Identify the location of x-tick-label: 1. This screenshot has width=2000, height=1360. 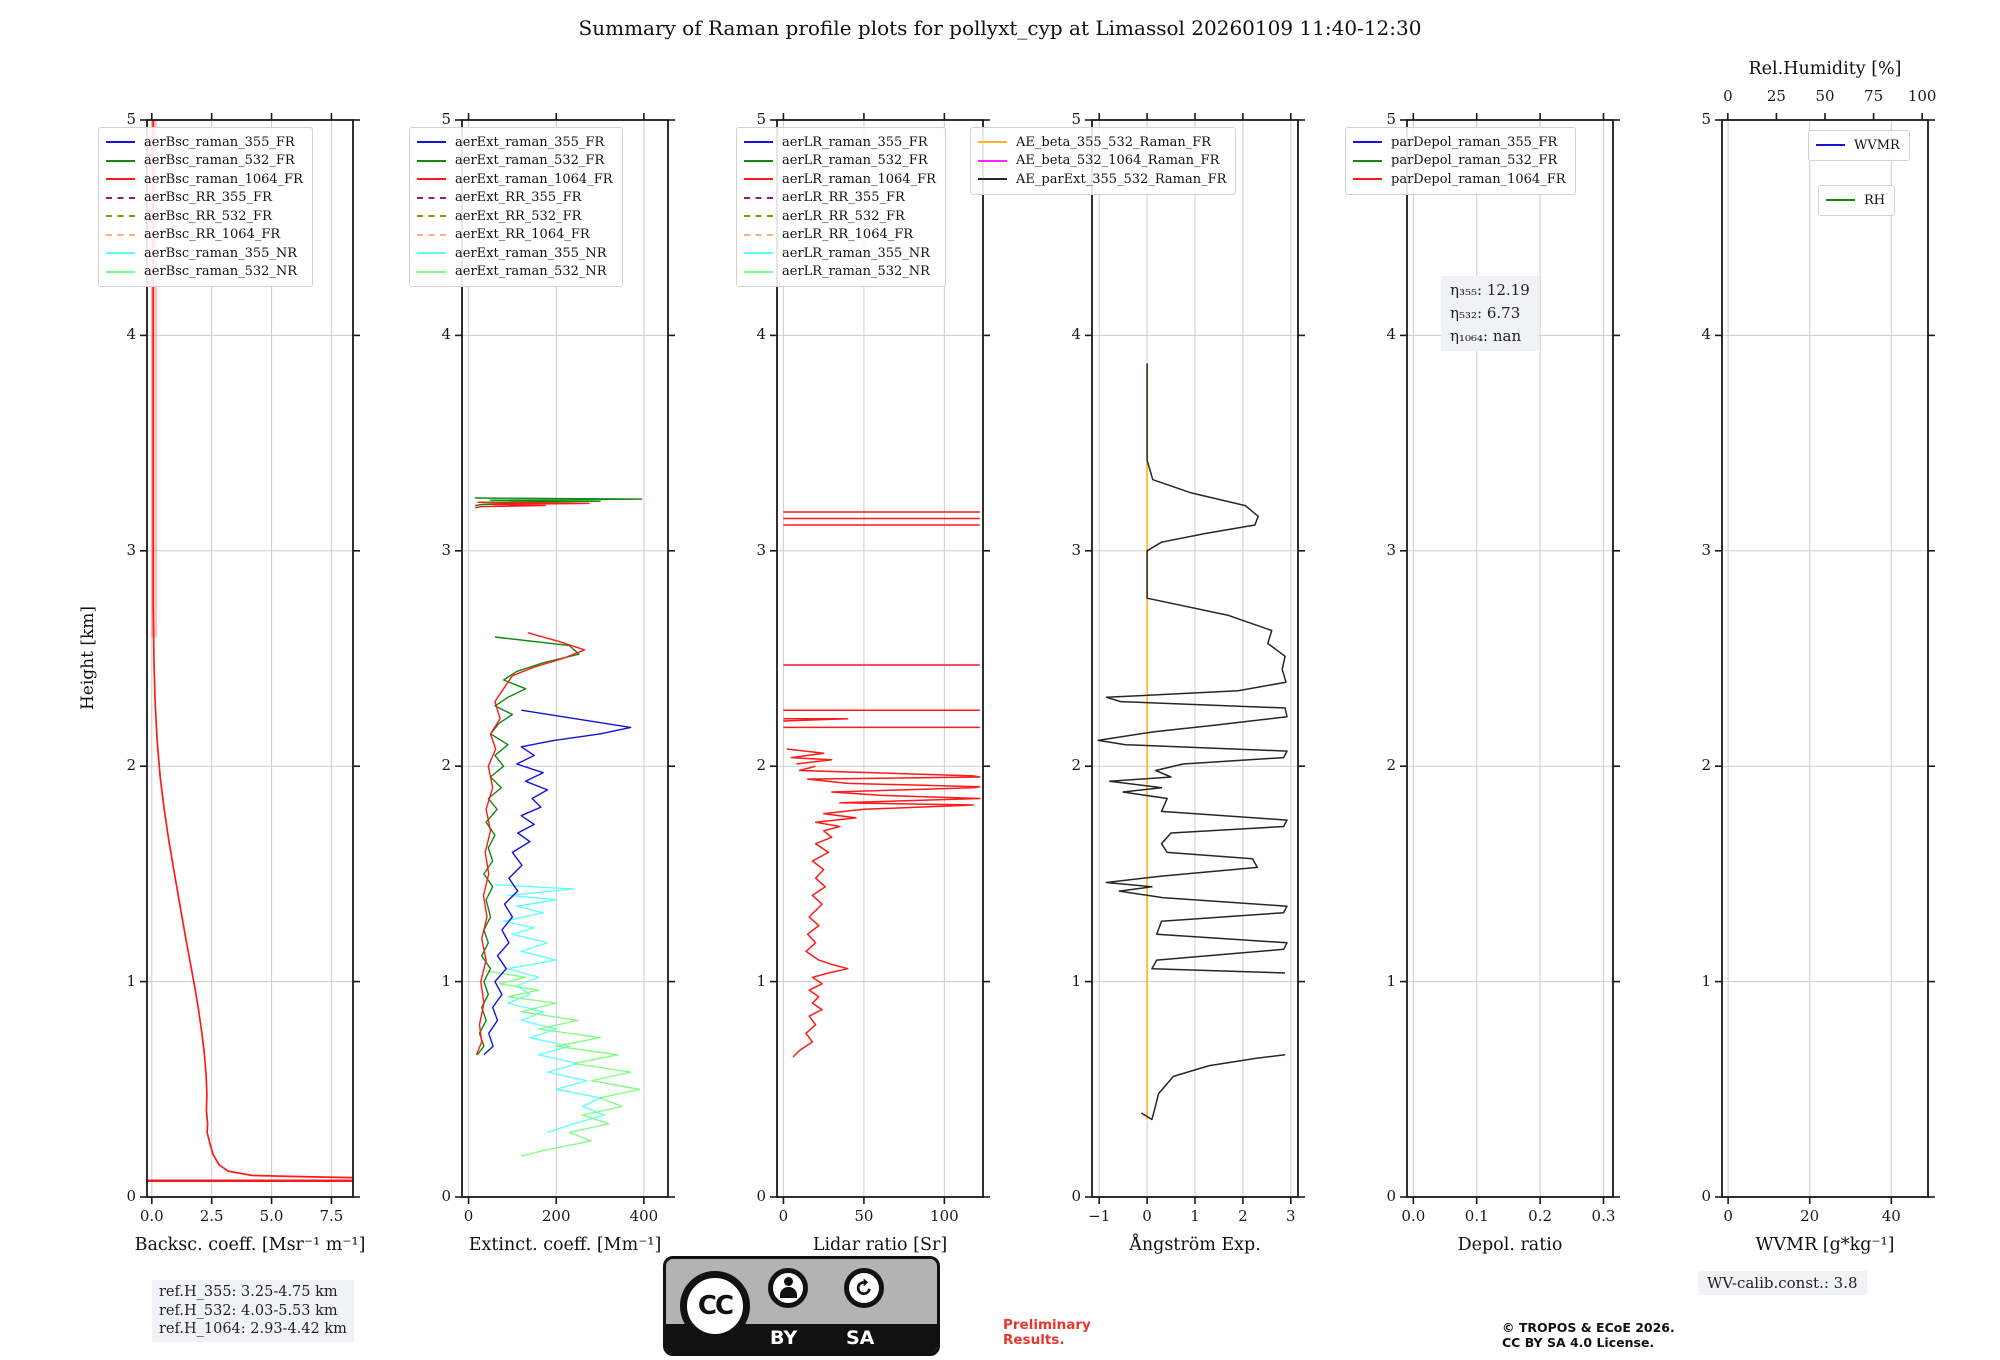
(1195, 1216).